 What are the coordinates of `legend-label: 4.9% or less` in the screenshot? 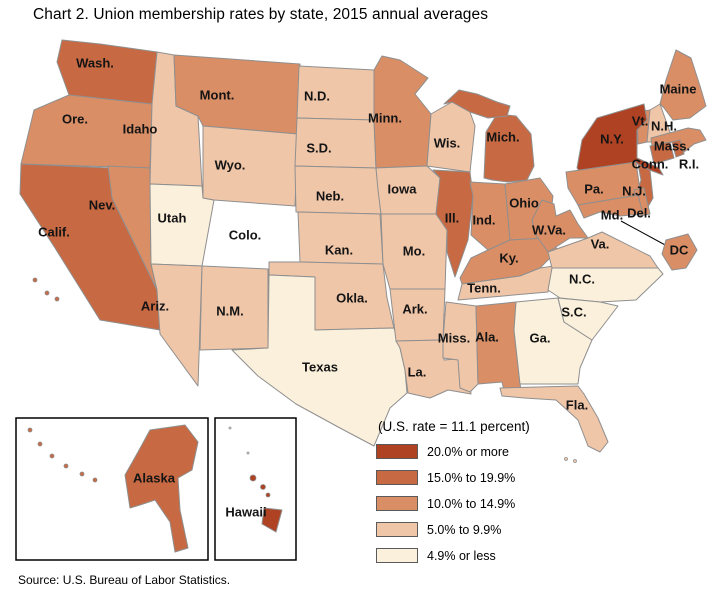 It's located at (461, 555).